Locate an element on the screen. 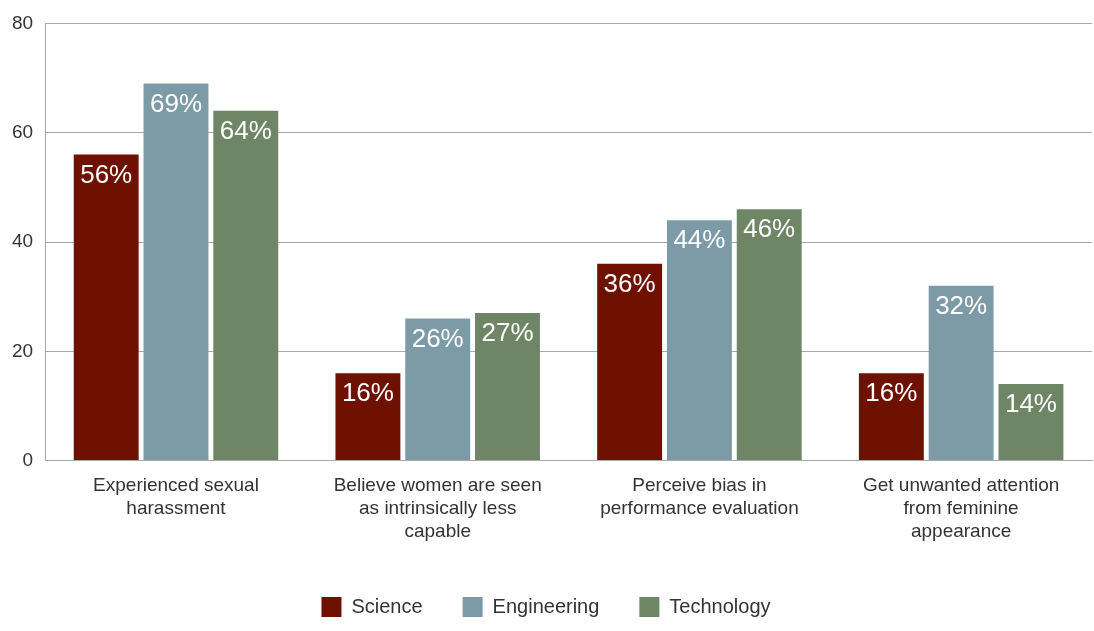 The height and width of the screenshot is (631, 1094). data-label: 27% is located at coordinates (507, 332).